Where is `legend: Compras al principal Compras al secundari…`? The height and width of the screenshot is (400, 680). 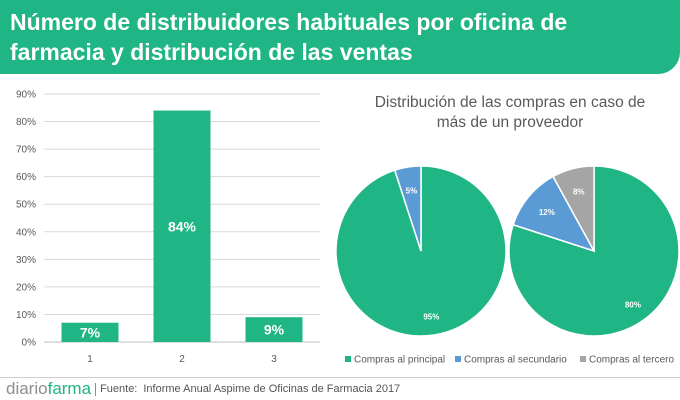
legend: Compras al principal Compras al secundari… is located at coordinates (509, 360).